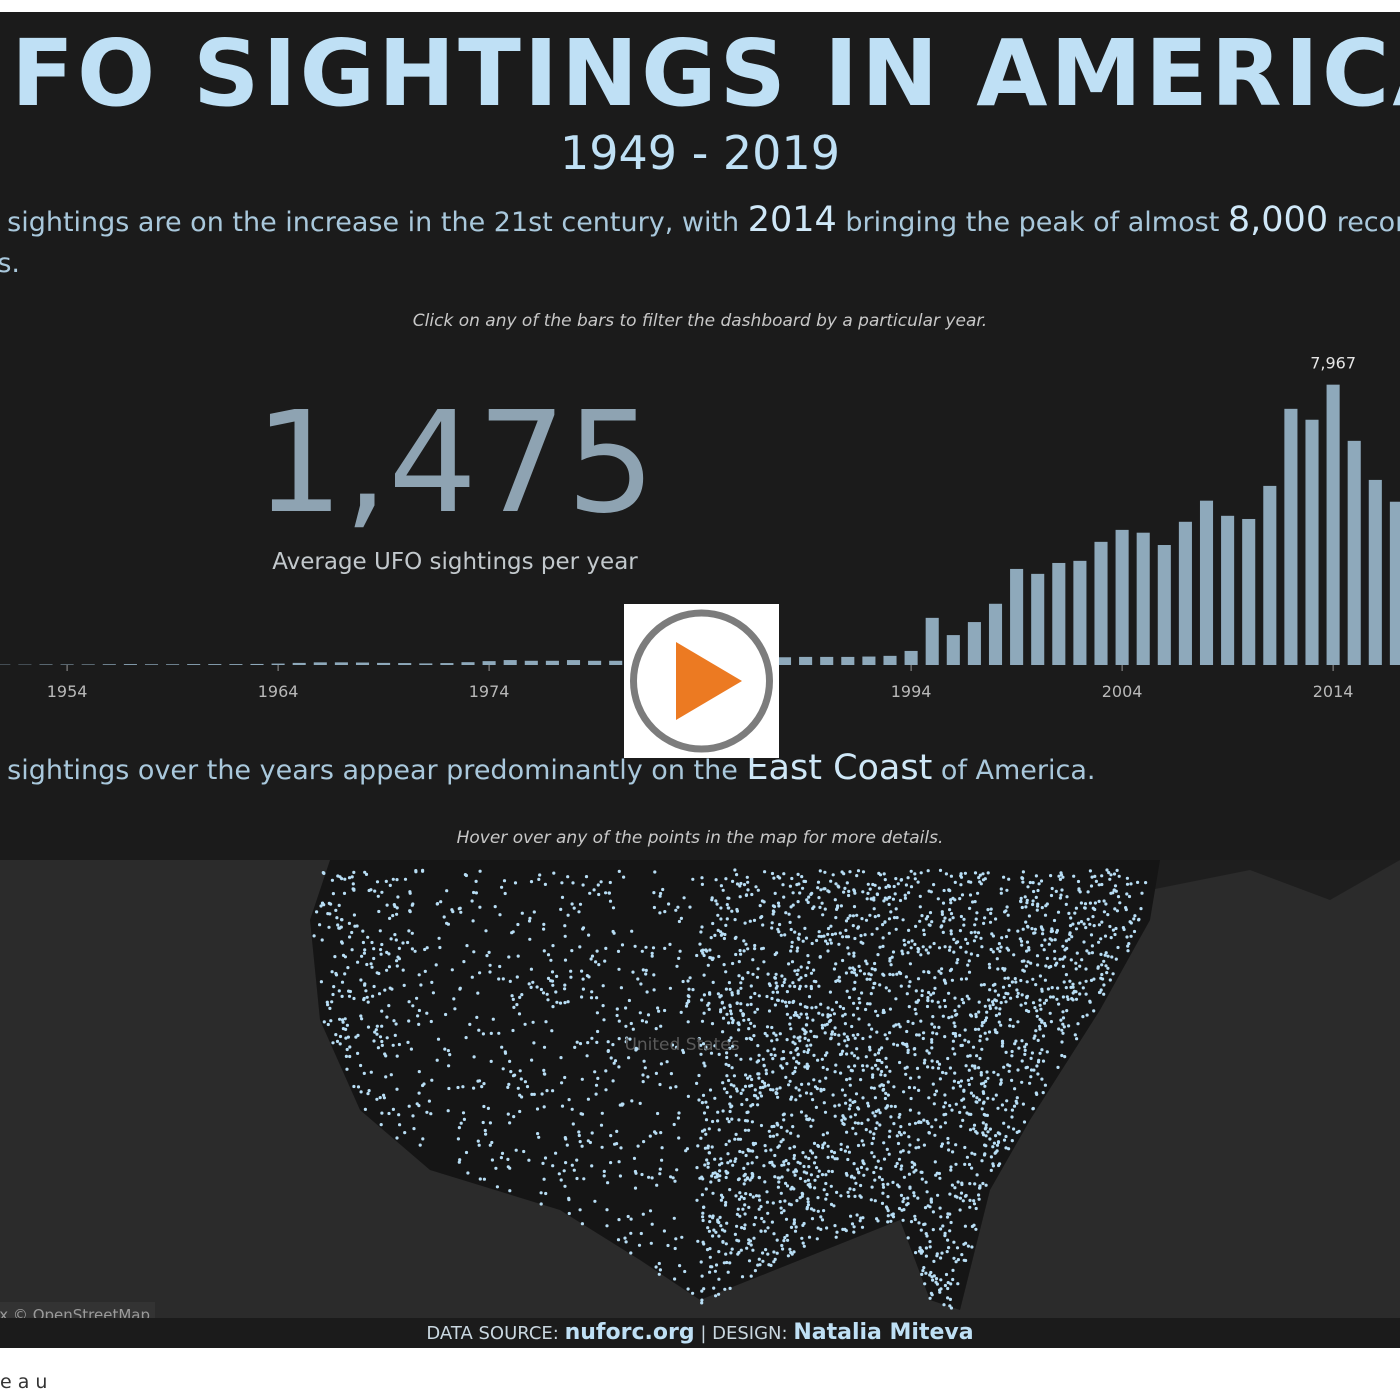  Describe the element at coordinates (629, 1332) in the screenshot. I see `link: nuforc.org` at that location.